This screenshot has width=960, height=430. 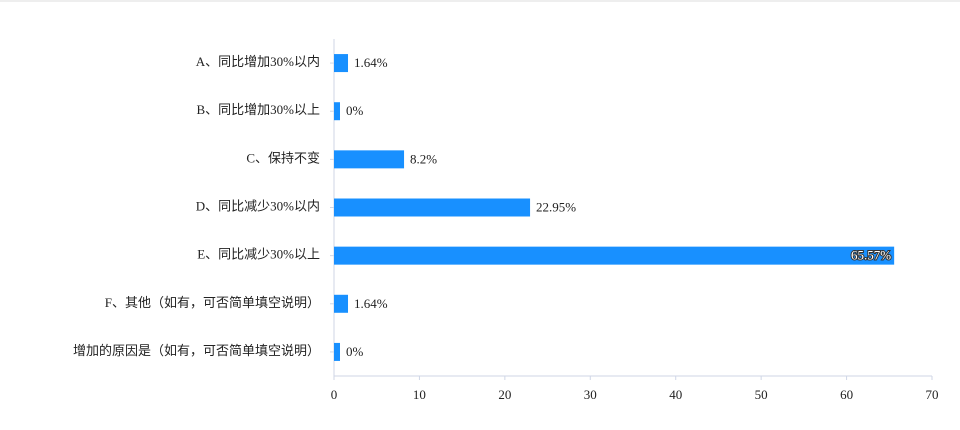 What do you see at coordinates (590, 394) in the screenshot?
I see `x-tick-label: 30` at bounding box center [590, 394].